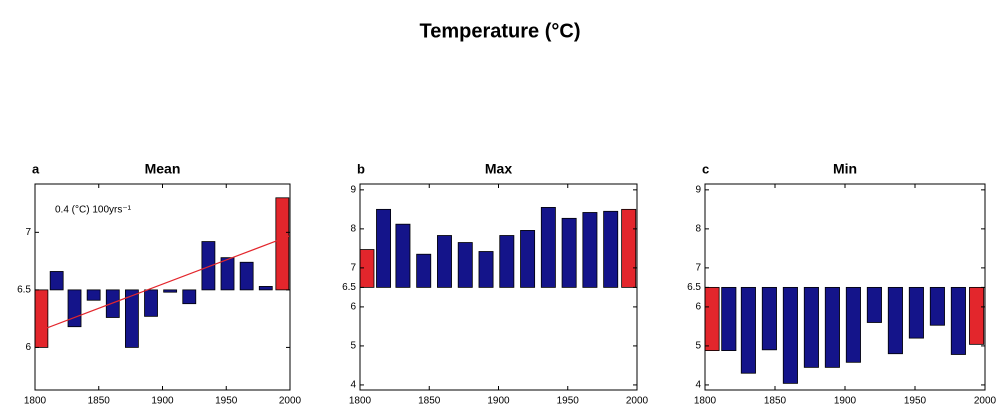  What do you see at coordinates (498, 169) in the screenshot?
I see `panel-title: Max` at bounding box center [498, 169].